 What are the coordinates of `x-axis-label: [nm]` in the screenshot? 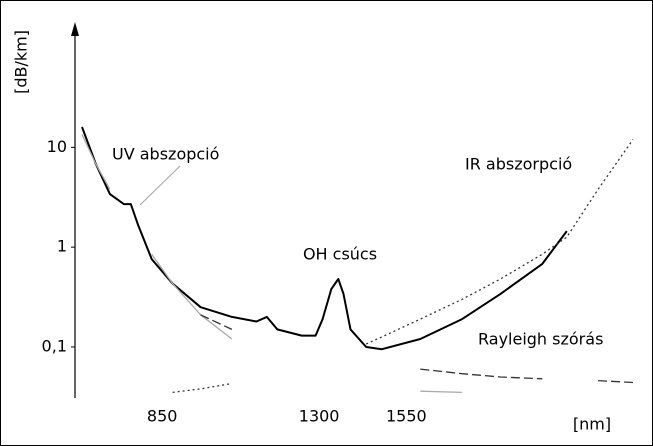 It's located at (592, 424).